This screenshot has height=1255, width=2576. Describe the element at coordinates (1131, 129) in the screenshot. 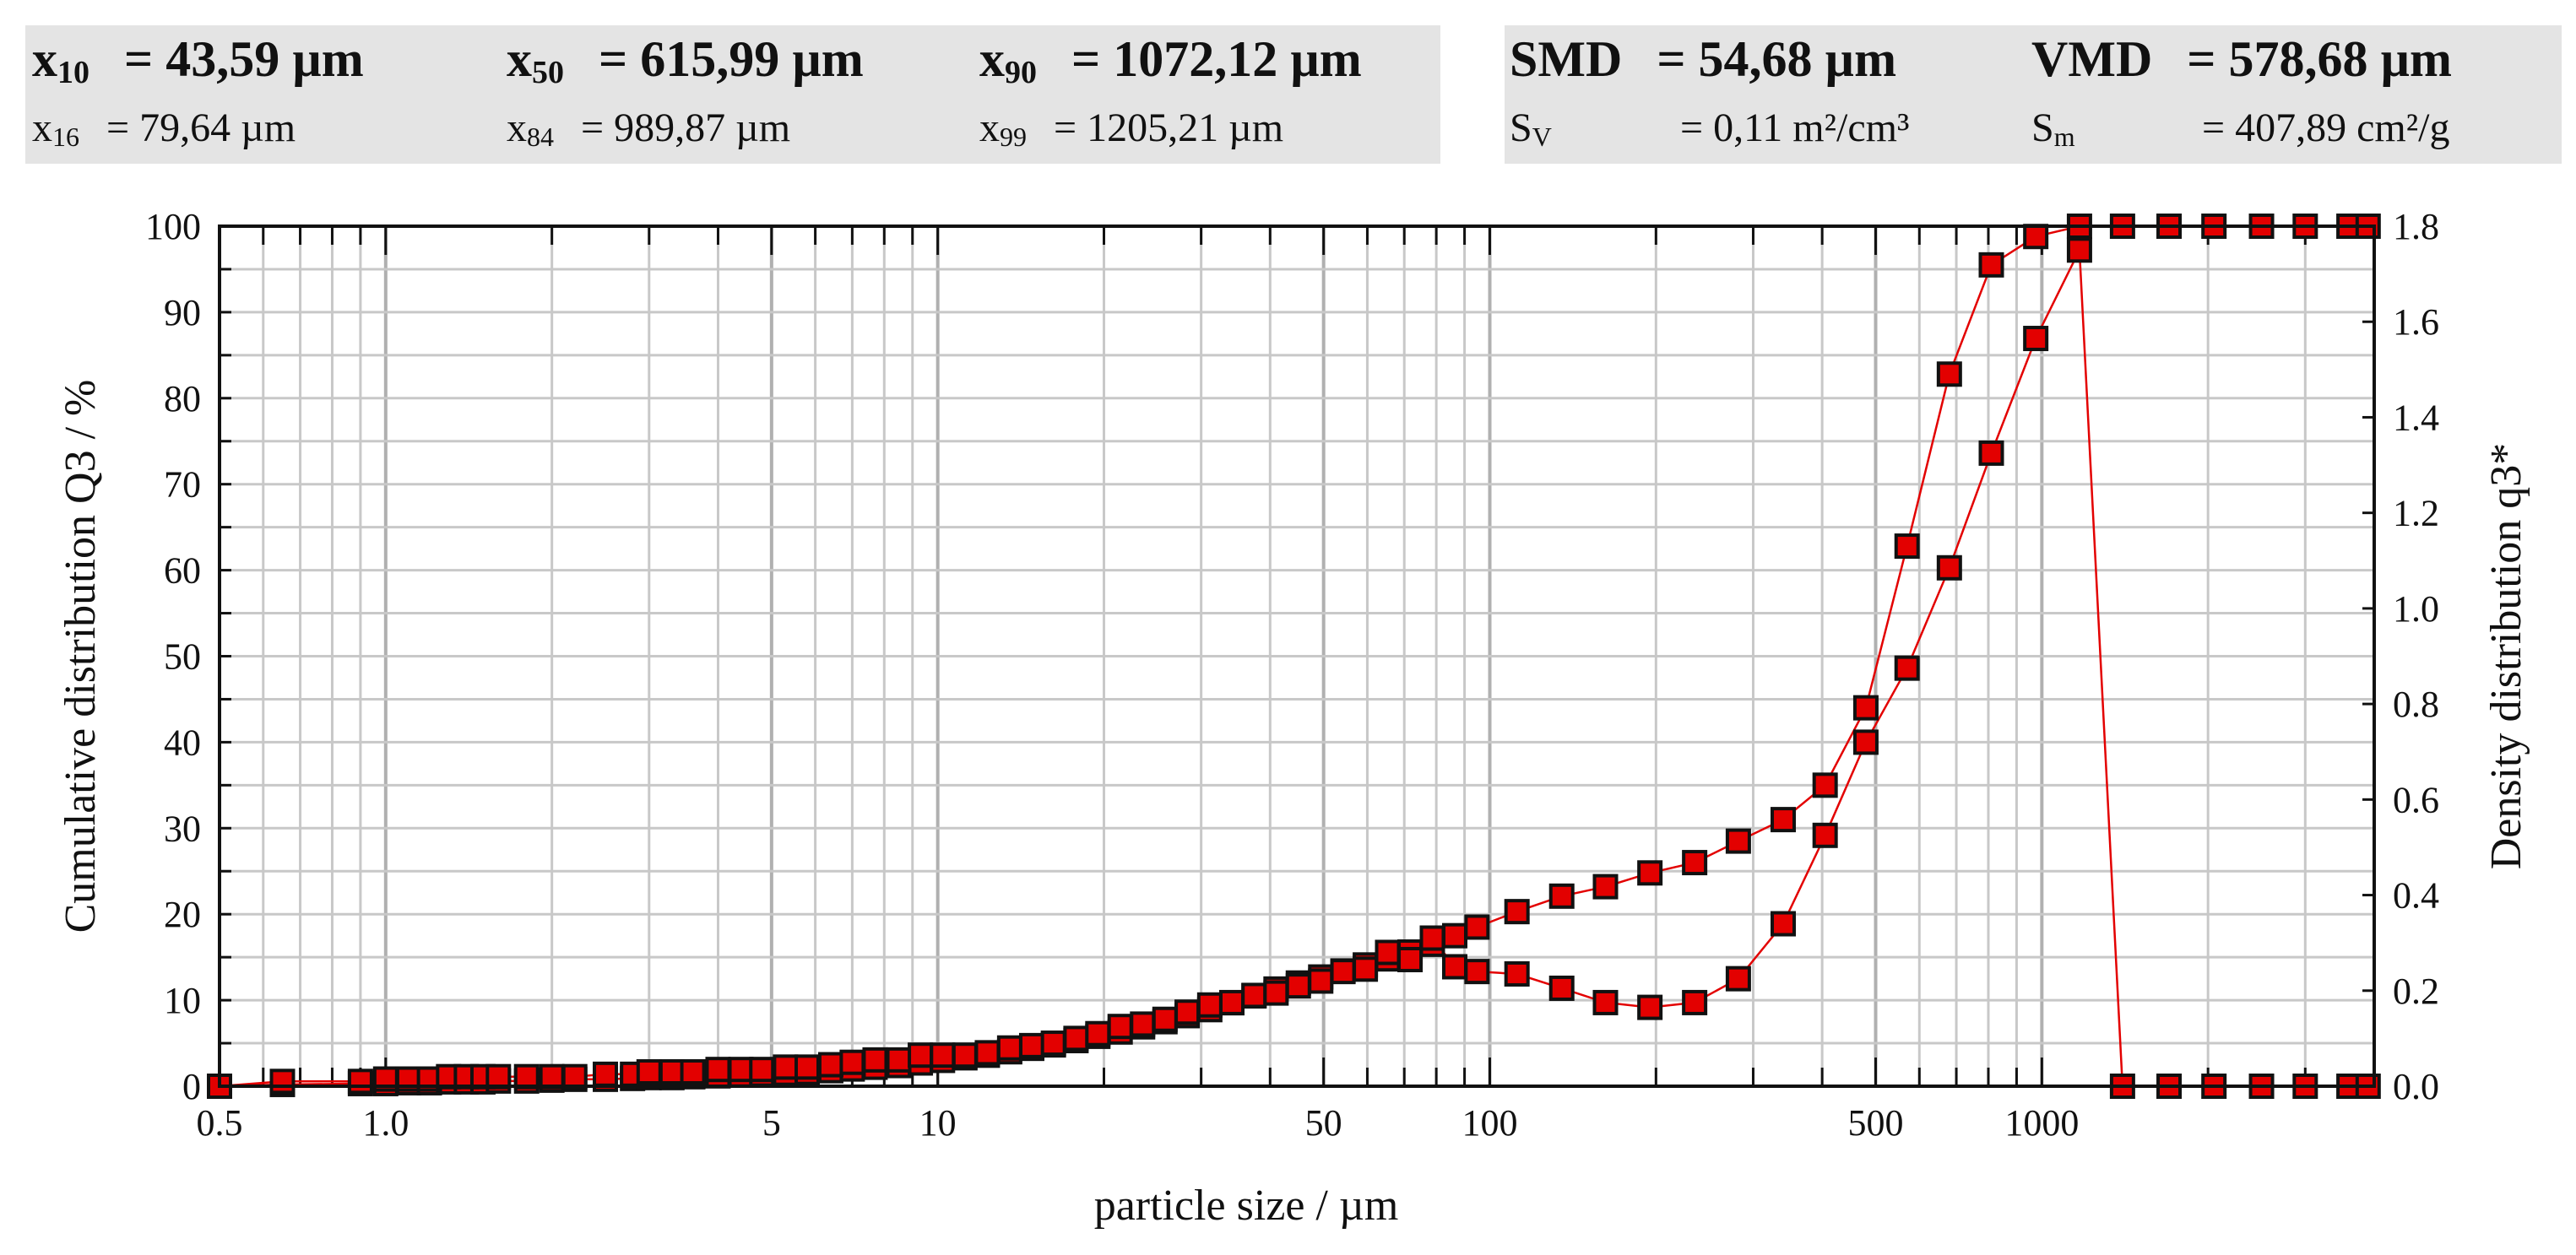

I see `stat-x99: x99 = 1205,21 µm` at that location.